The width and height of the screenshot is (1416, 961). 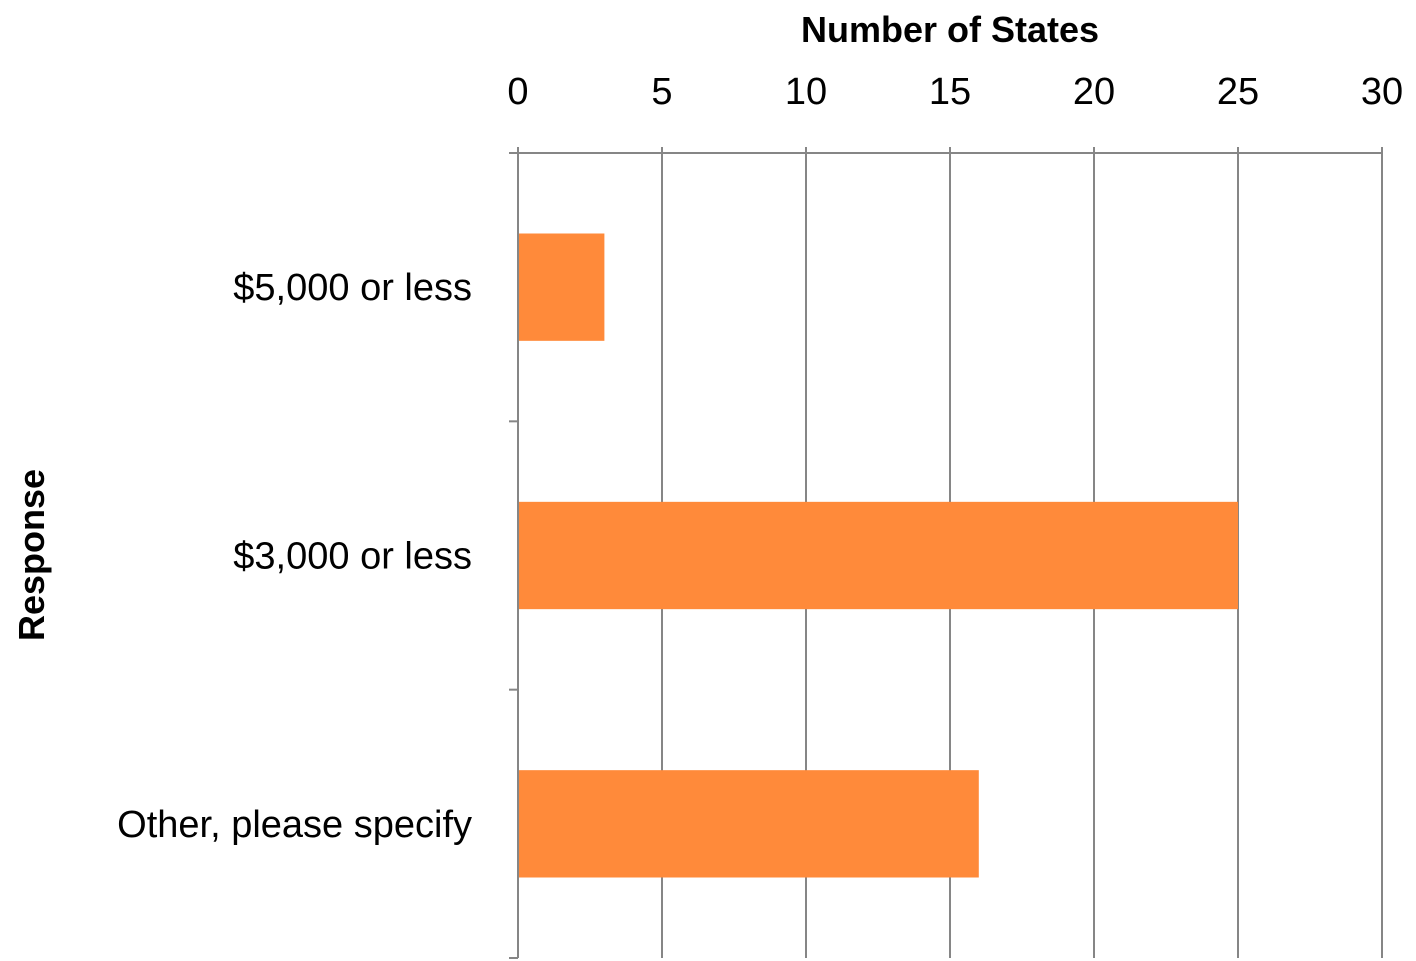 I want to click on category-label: $5,000 or less, so click(x=352, y=288).